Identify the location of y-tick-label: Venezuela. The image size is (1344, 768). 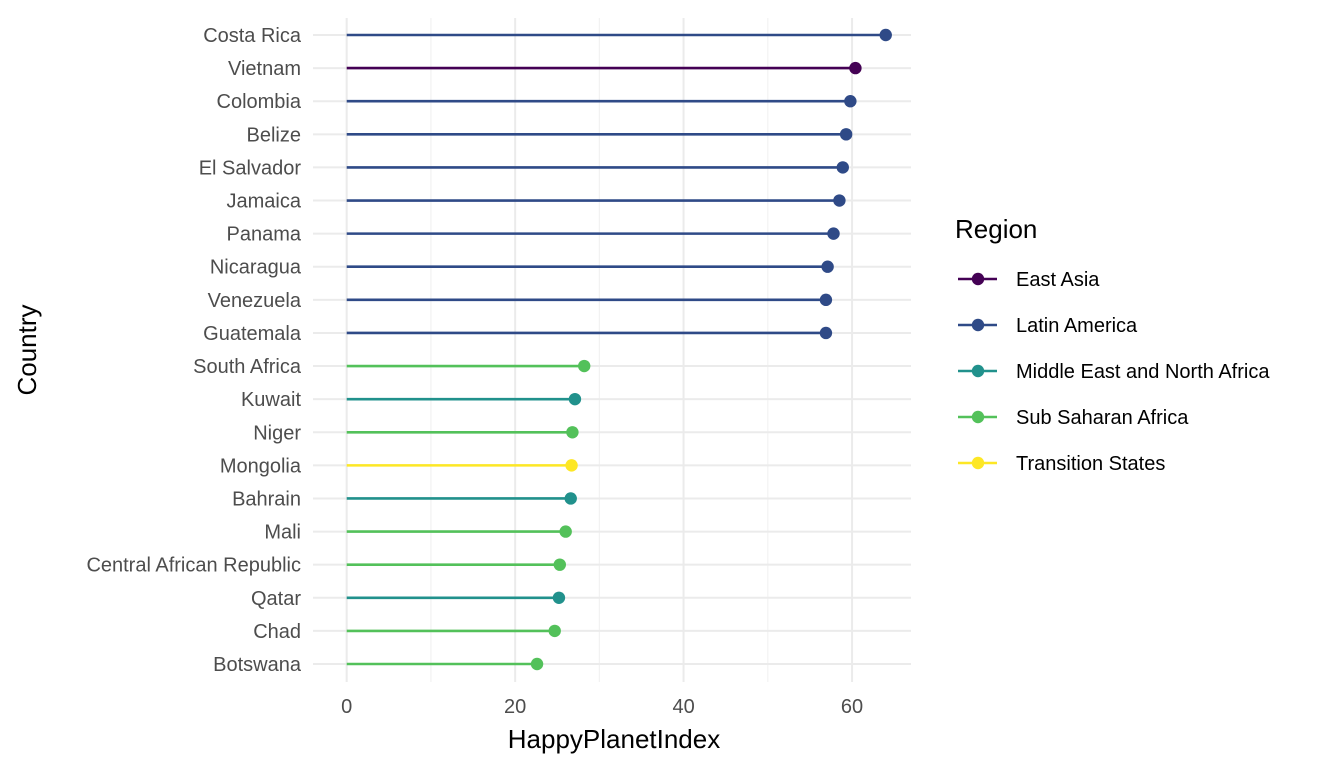
(255, 301).